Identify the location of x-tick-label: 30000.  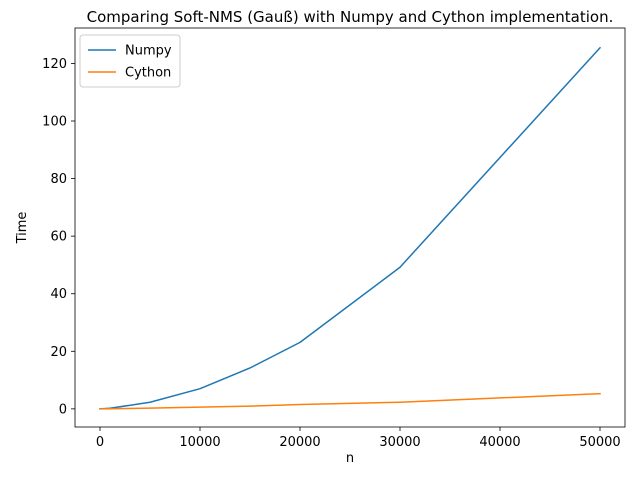
(399, 442).